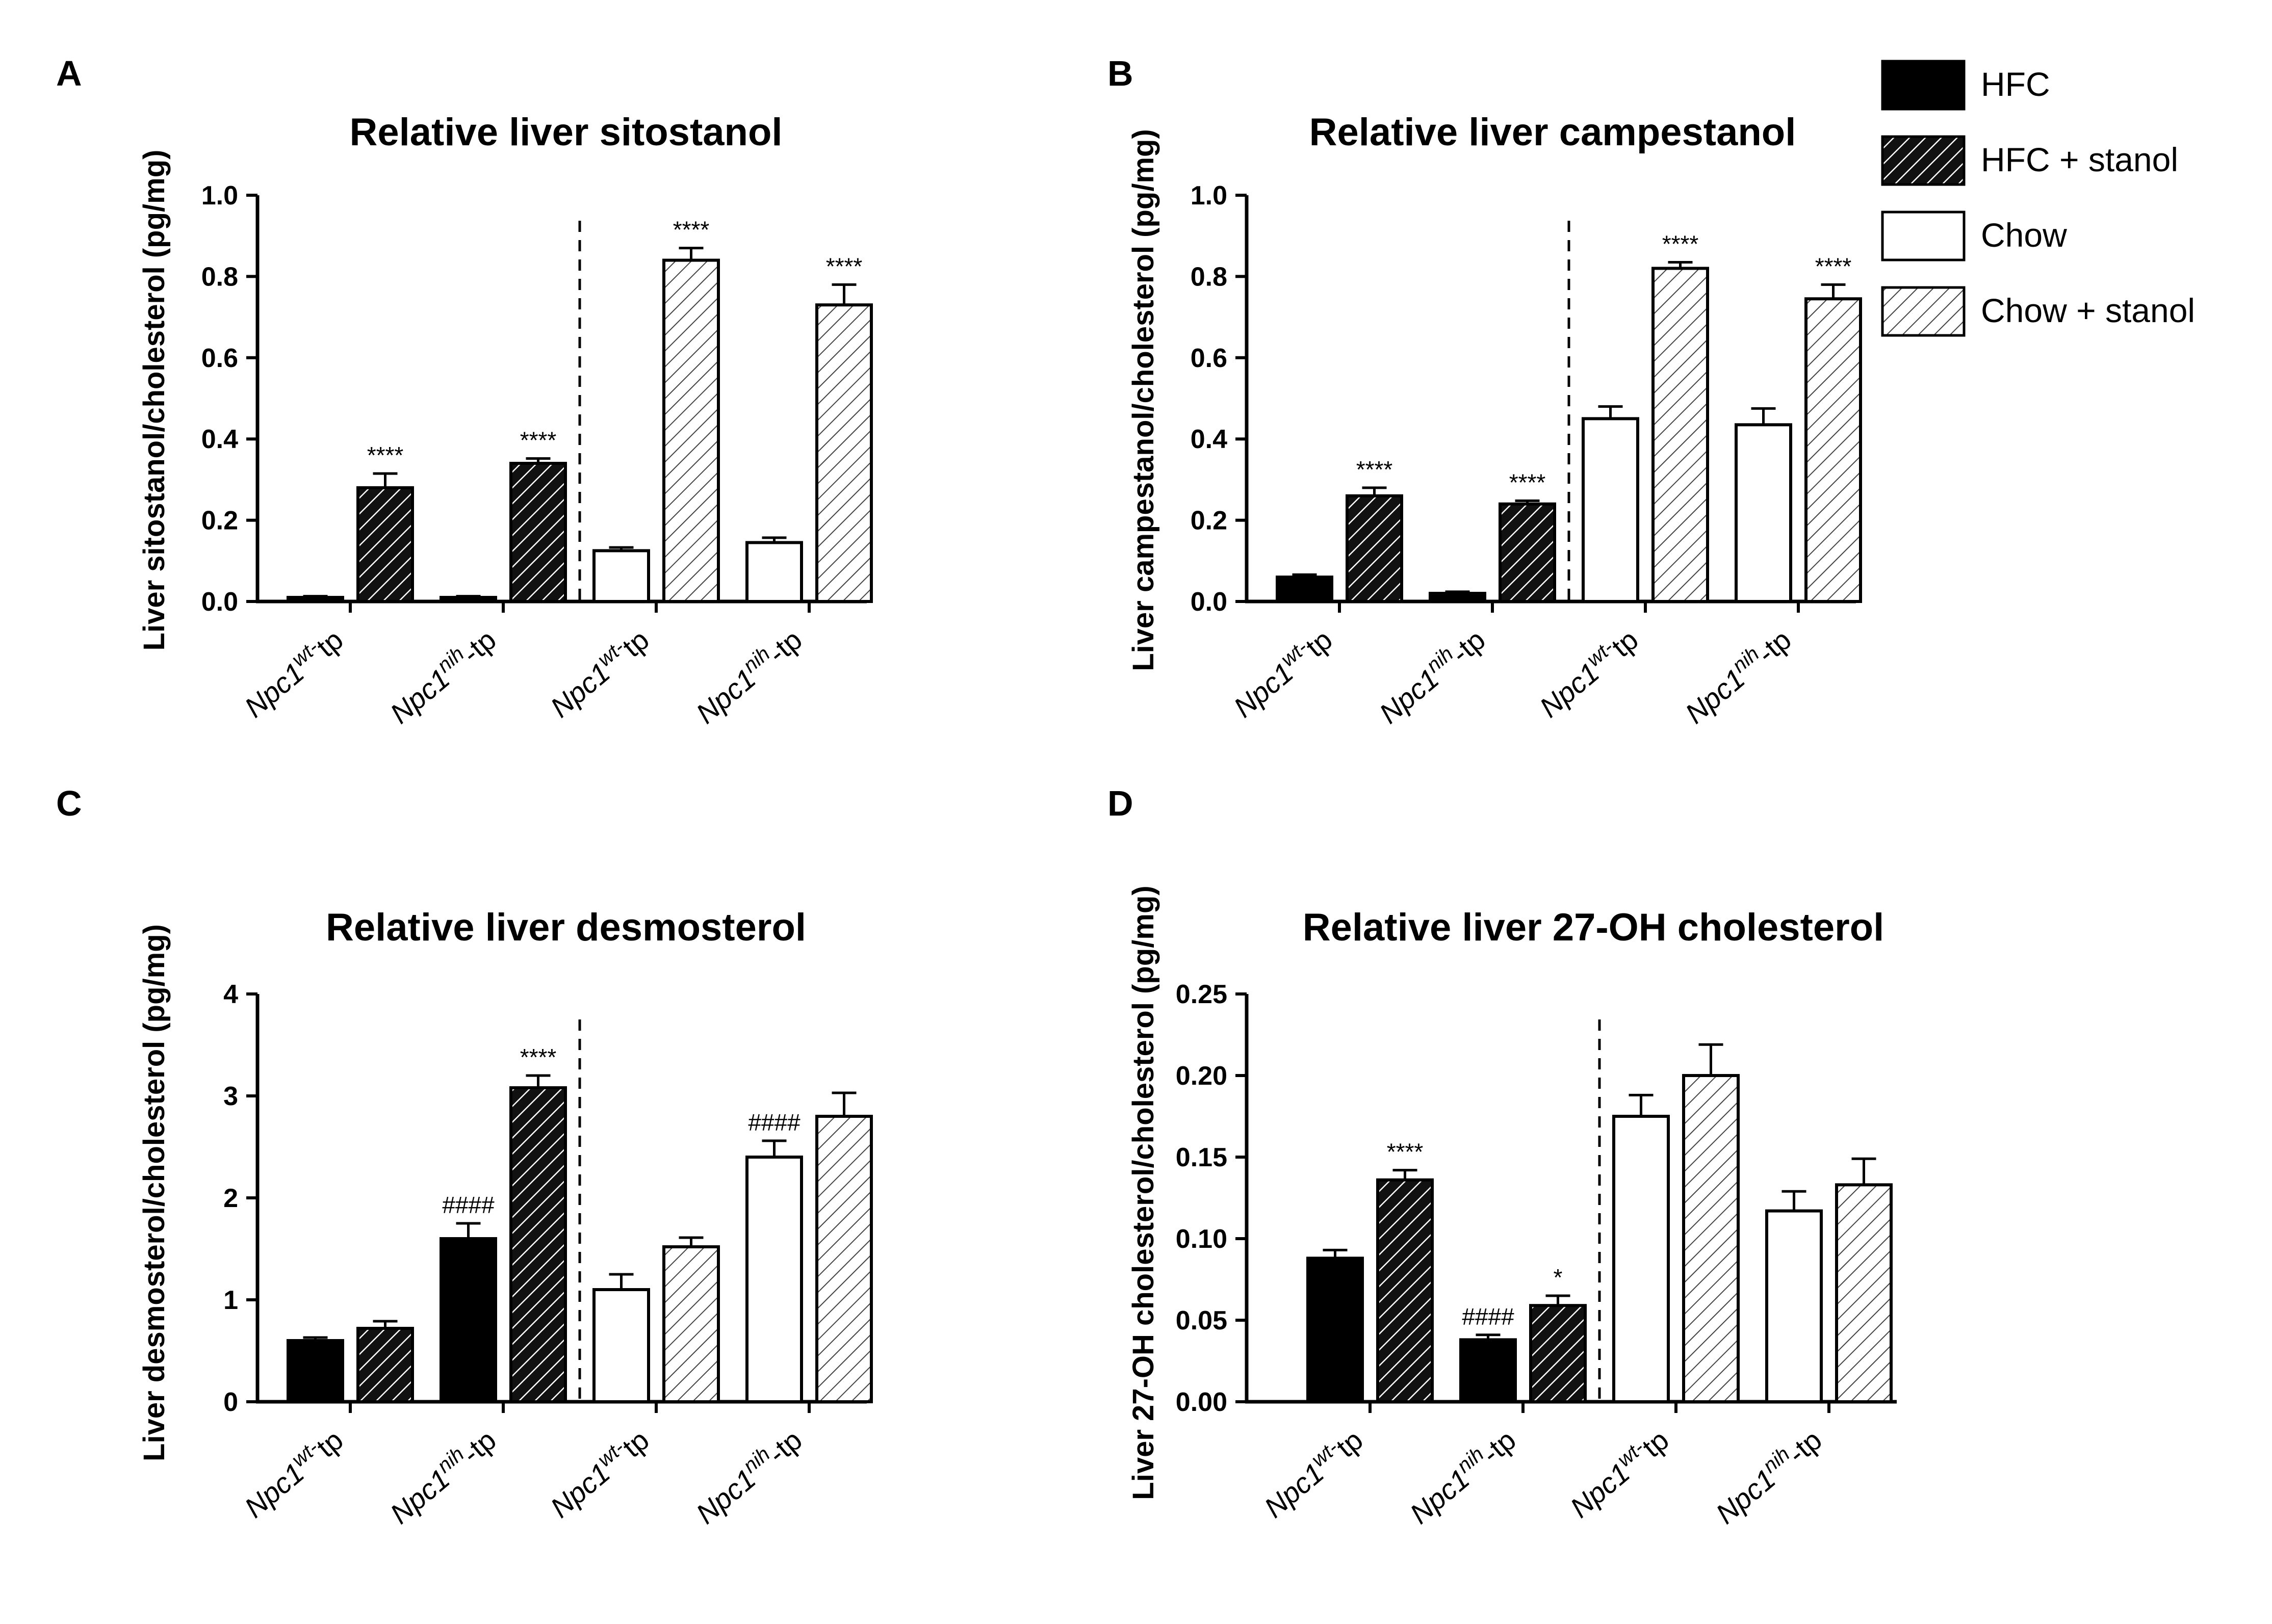 This screenshot has height=1624, width=2272. Describe the element at coordinates (1558, 1277) in the screenshot. I see `significance-d-hfc-stanol-1: *` at that location.